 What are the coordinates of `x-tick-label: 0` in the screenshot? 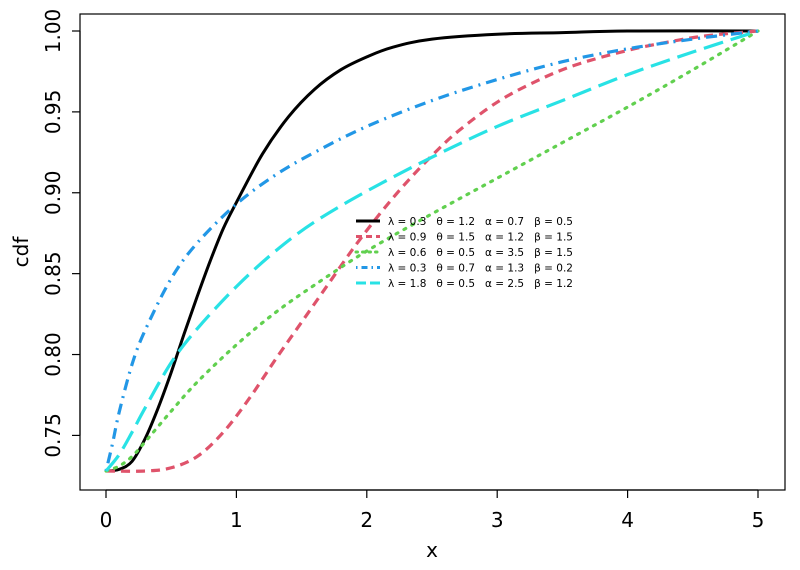 It's located at (106, 520).